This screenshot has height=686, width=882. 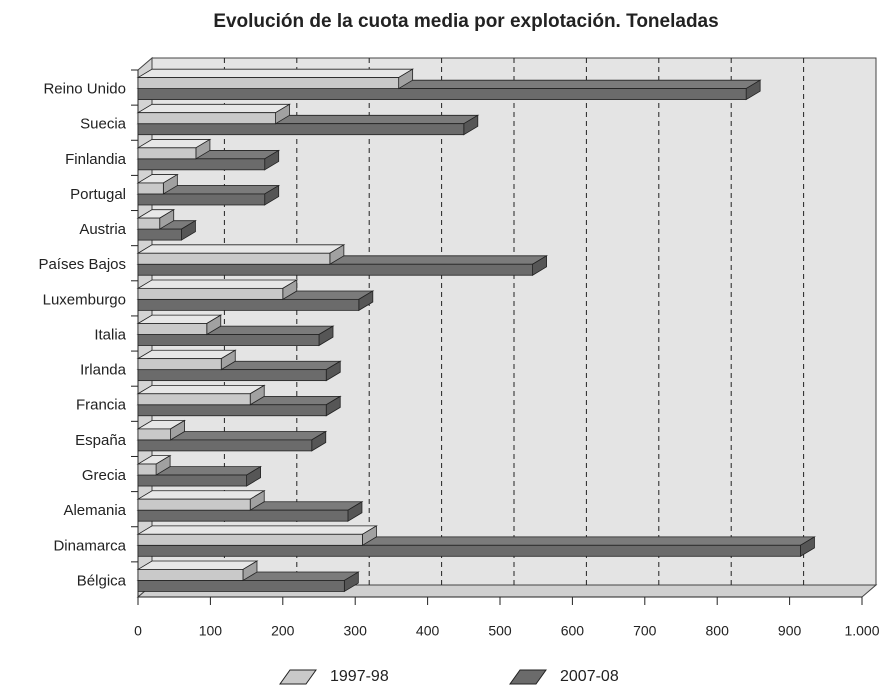 I want to click on y-tick-label: Países Bajos, so click(x=82, y=264).